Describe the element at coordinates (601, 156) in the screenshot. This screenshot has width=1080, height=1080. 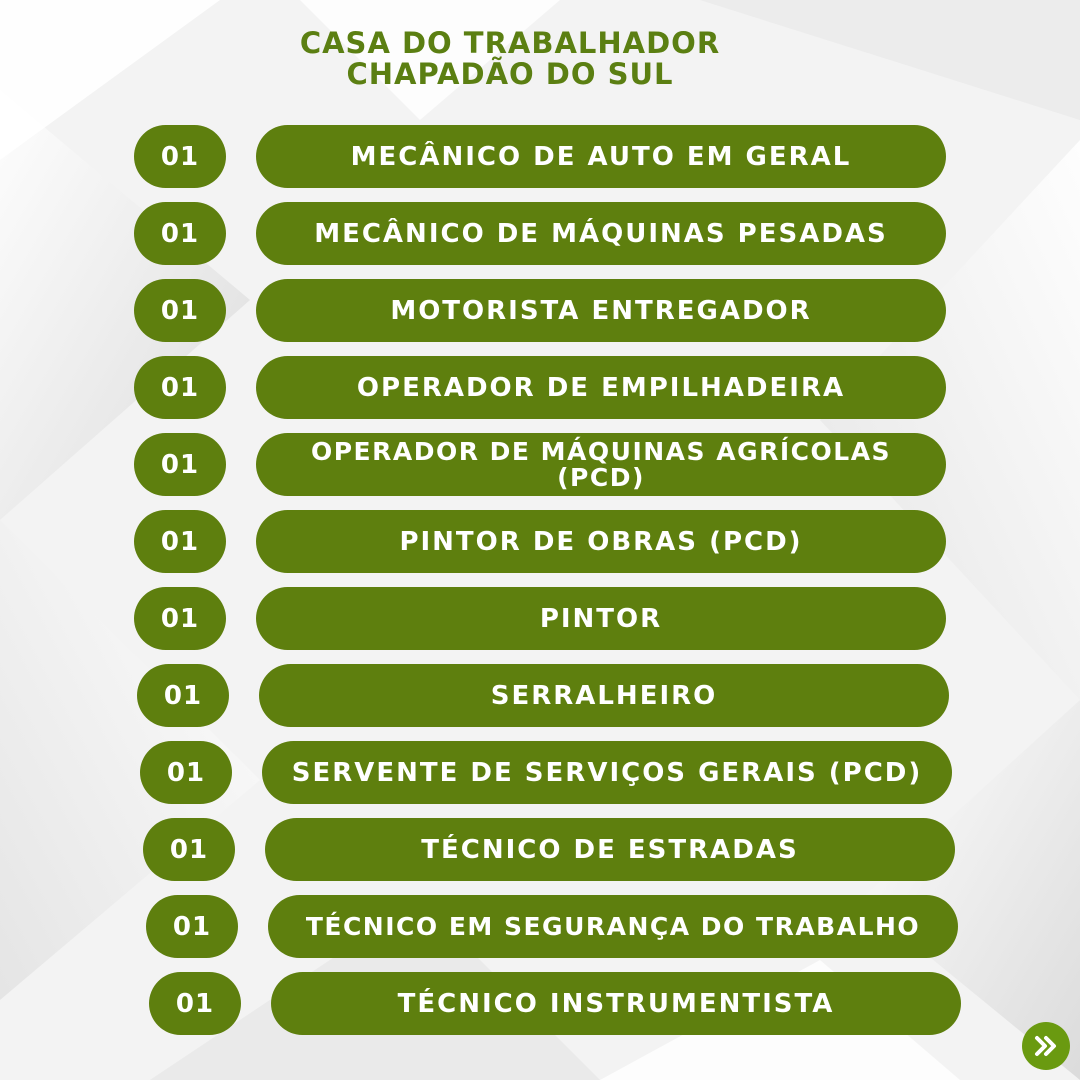
I see `job-title-pill: MECÂNICO DE AUTO EM GERAL` at that location.